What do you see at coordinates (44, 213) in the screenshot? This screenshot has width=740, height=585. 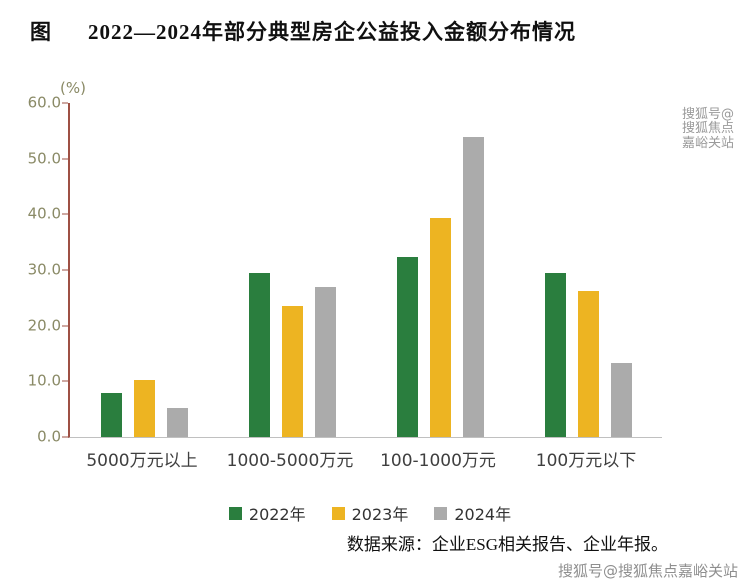 I see `y-tick-label: 40.0` at bounding box center [44, 213].